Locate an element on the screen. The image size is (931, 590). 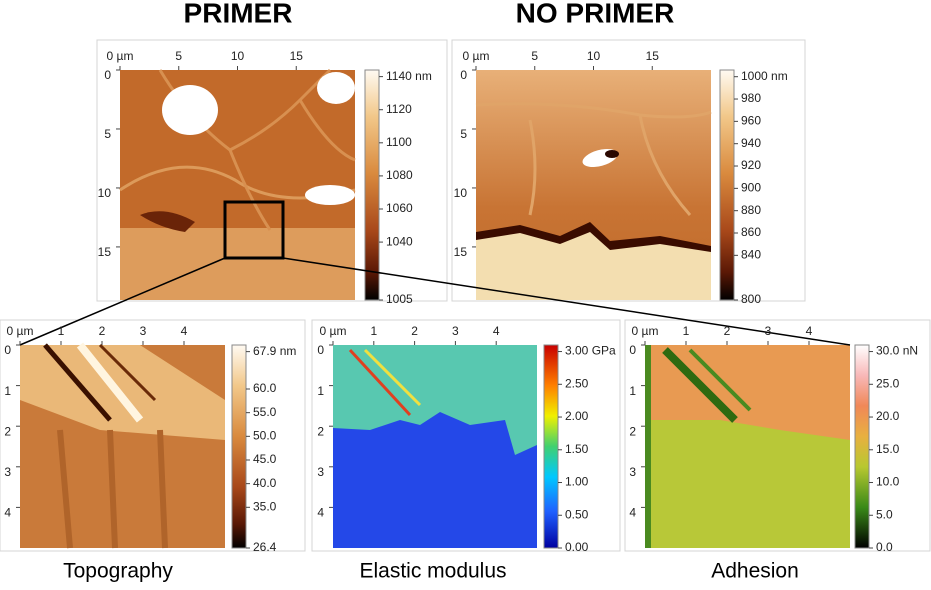
colorbar-tick-label: 35.0 is located at coordinates (265, 506).